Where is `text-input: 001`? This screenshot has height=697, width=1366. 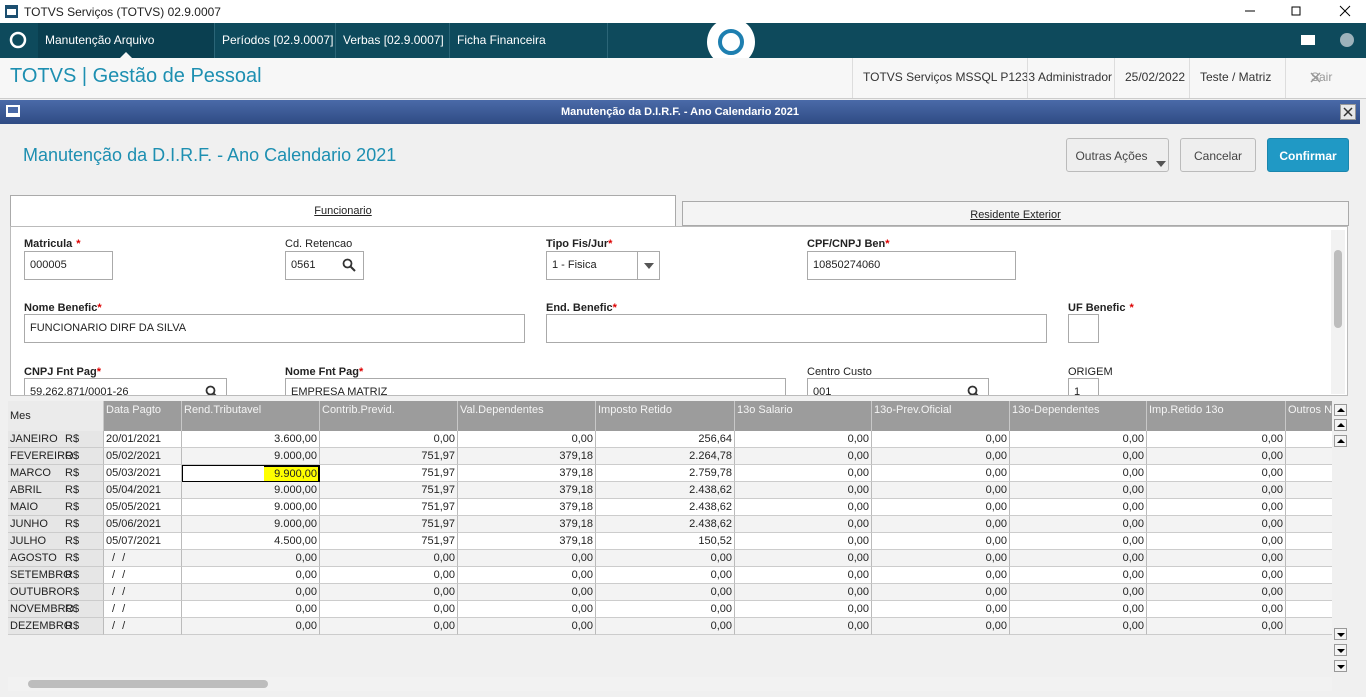 text-input: 001 is located at coordinates (898, 386).